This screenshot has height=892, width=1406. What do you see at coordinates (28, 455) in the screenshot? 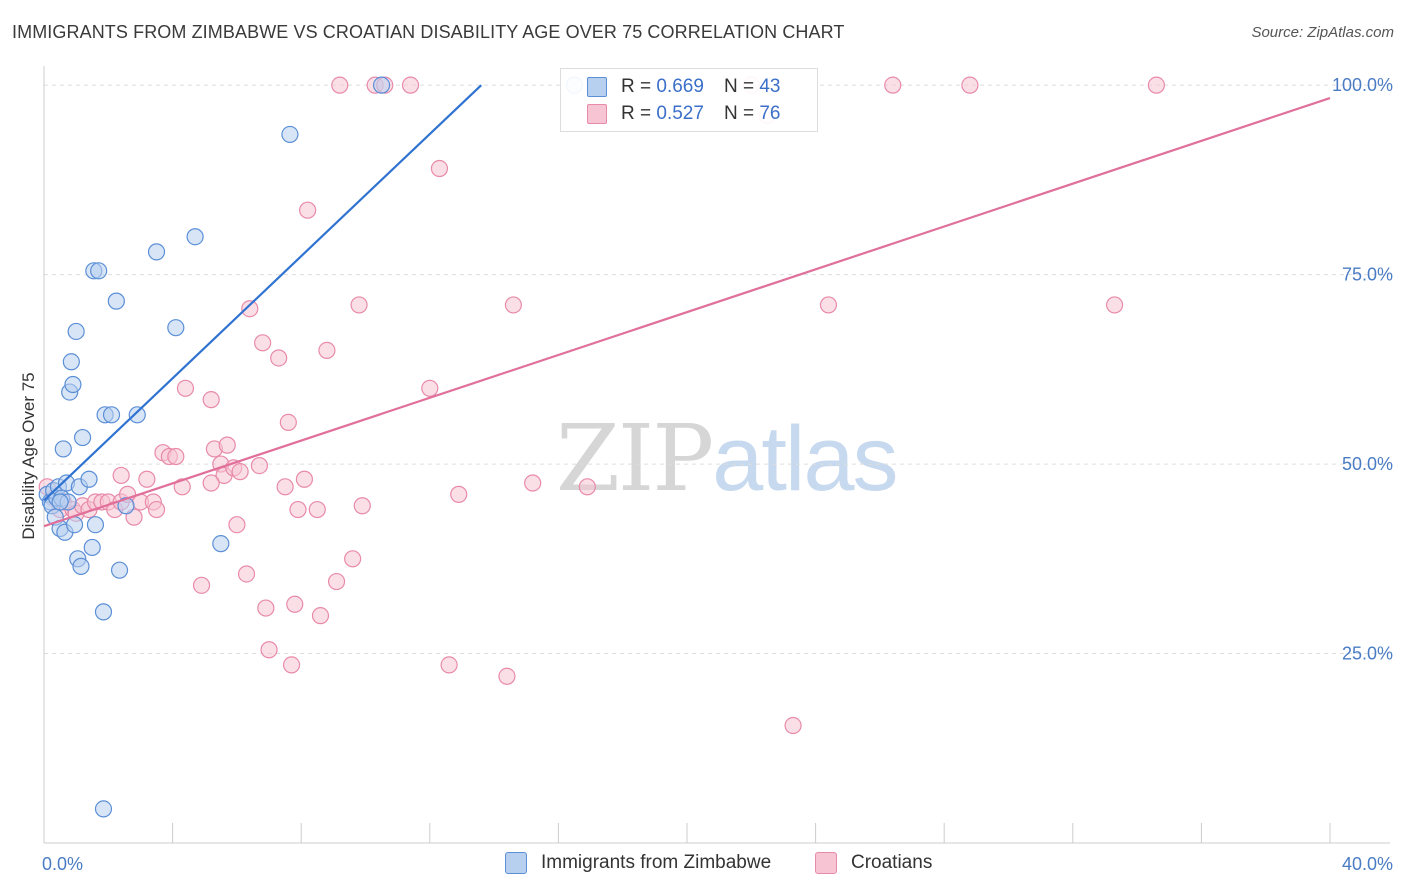
I see `y-axis-label: Disability Age Over 75` at bounding box center [28, 455].